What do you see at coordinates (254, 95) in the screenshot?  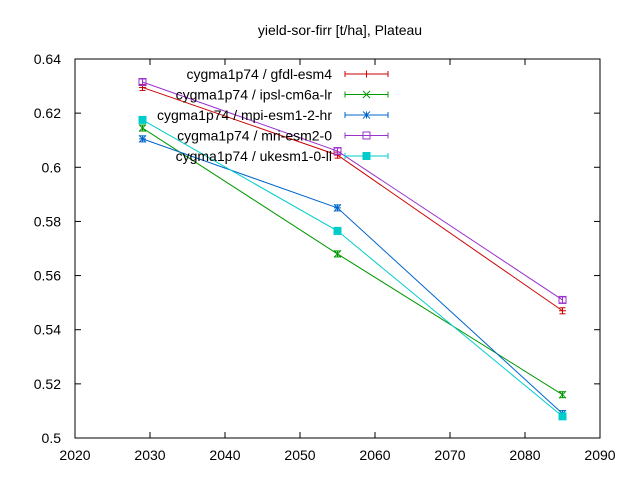 I see `legend-label-1: cygma1p74 / ipsl-cm6a-lr` at bounding box center [254, 95].